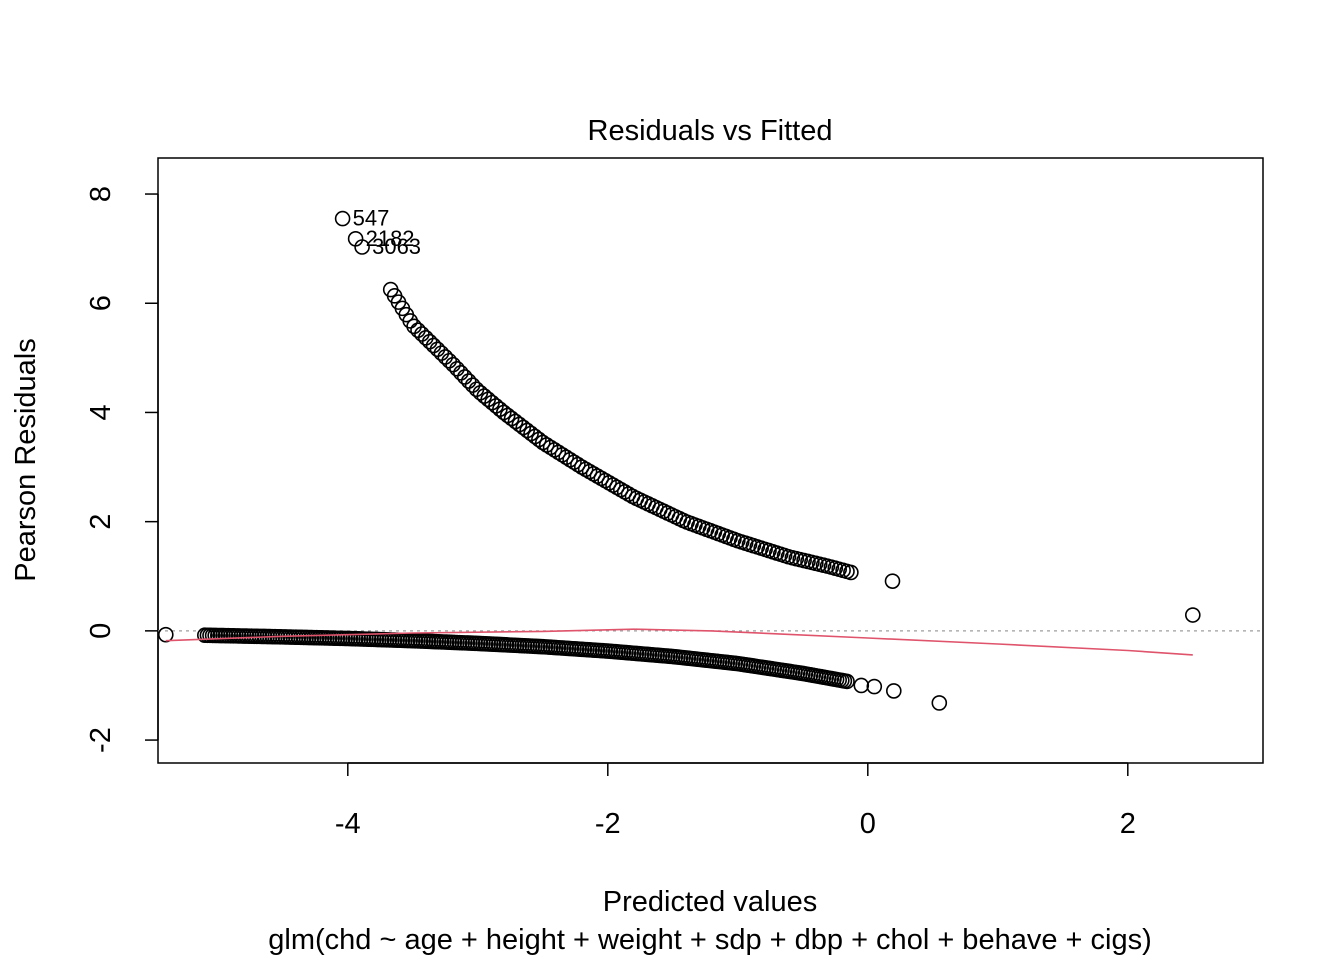 This screenshot has width=1344, height=960. What do you see at coordinates (710, 902) in the screenshot?
I see `x-axis-label: Predicted values` at bounding box center [710, 902].